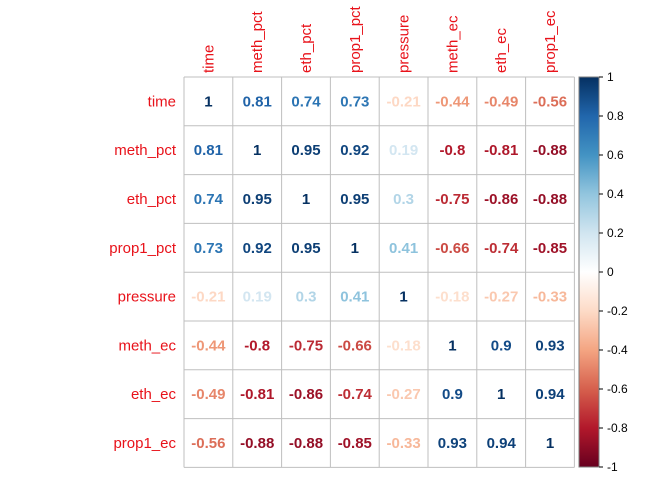 This screenshot has width=672, height=480. I want to click on colorbar: 1 0.8 0.6 0.4 0.2 0 -0.2 -0.4 -0.6 -0.8 -1, so click(603, 272).